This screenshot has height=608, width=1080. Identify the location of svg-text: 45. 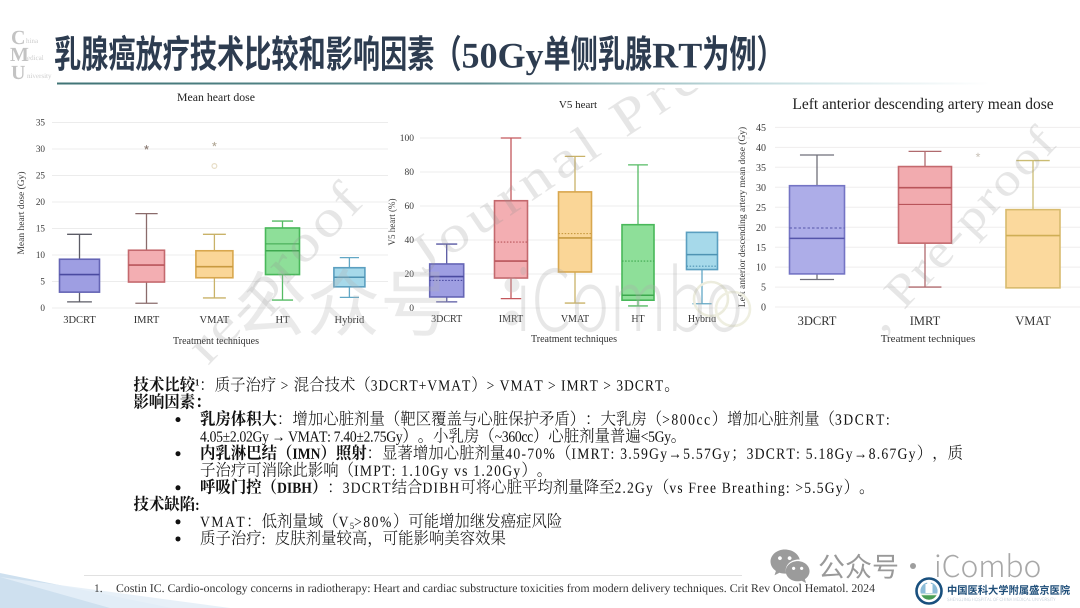
(761, 128).